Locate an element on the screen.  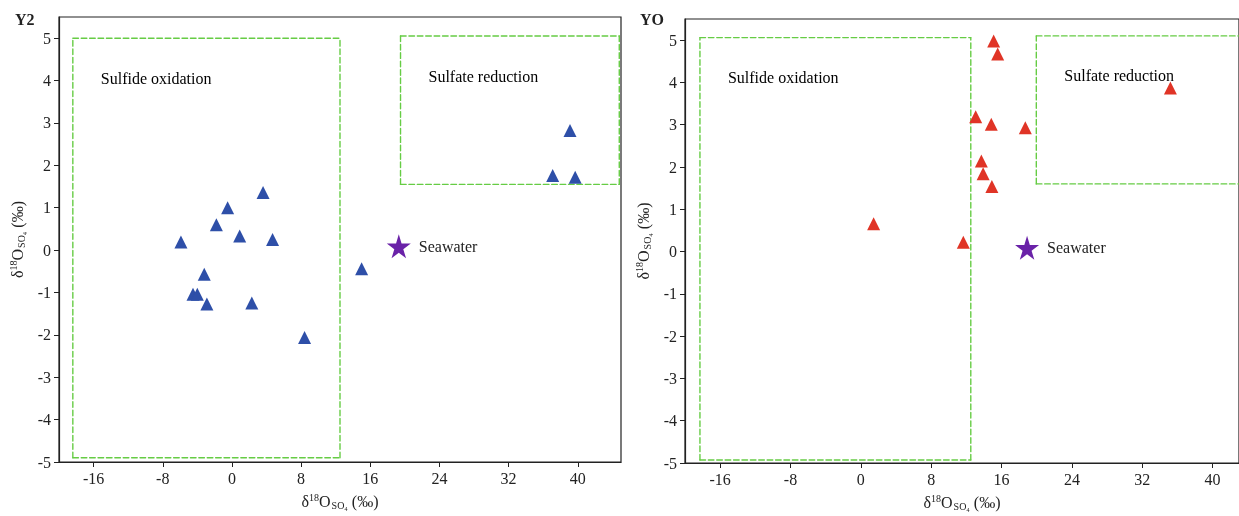
chart-title: YO is located at coordinates (652, 19).